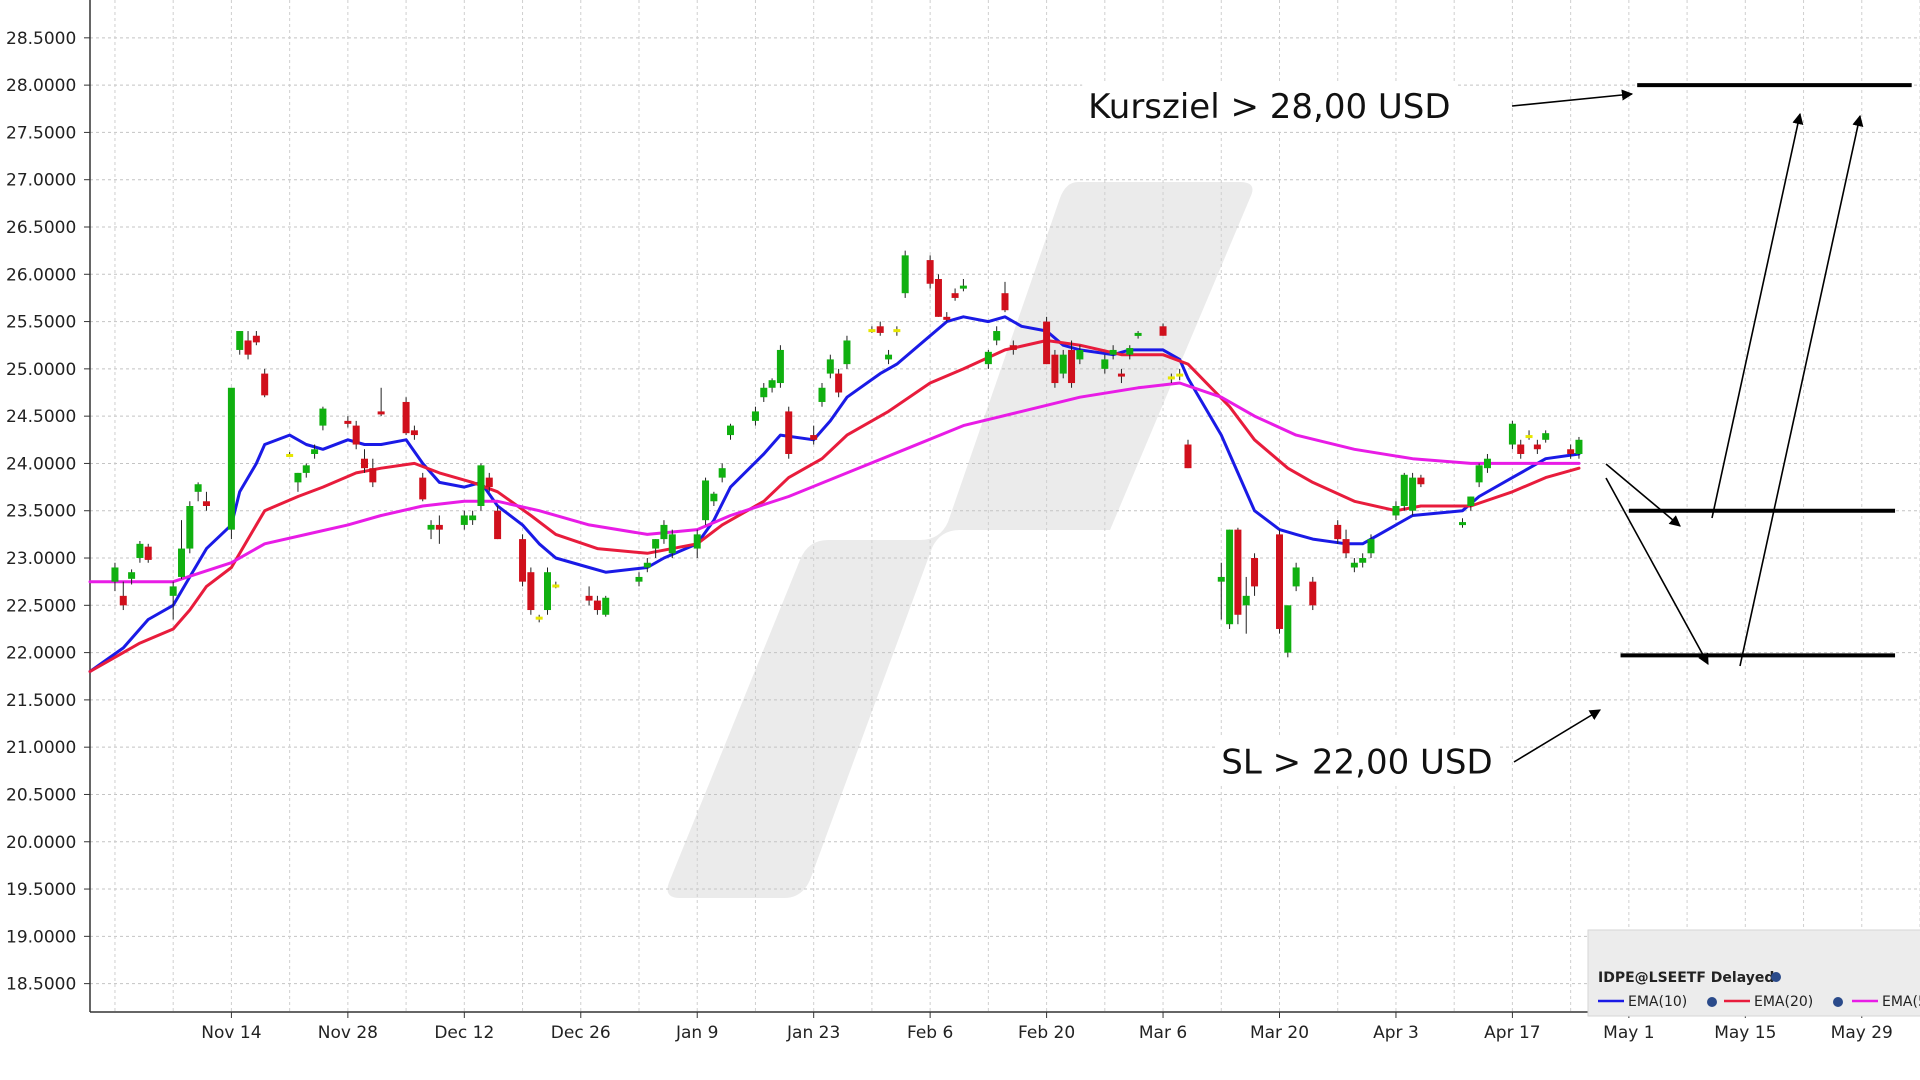 Image resolution: width=1920 pixels, height=1080 pixels. I want to click on annotation-arrows, so click(1687, 426).